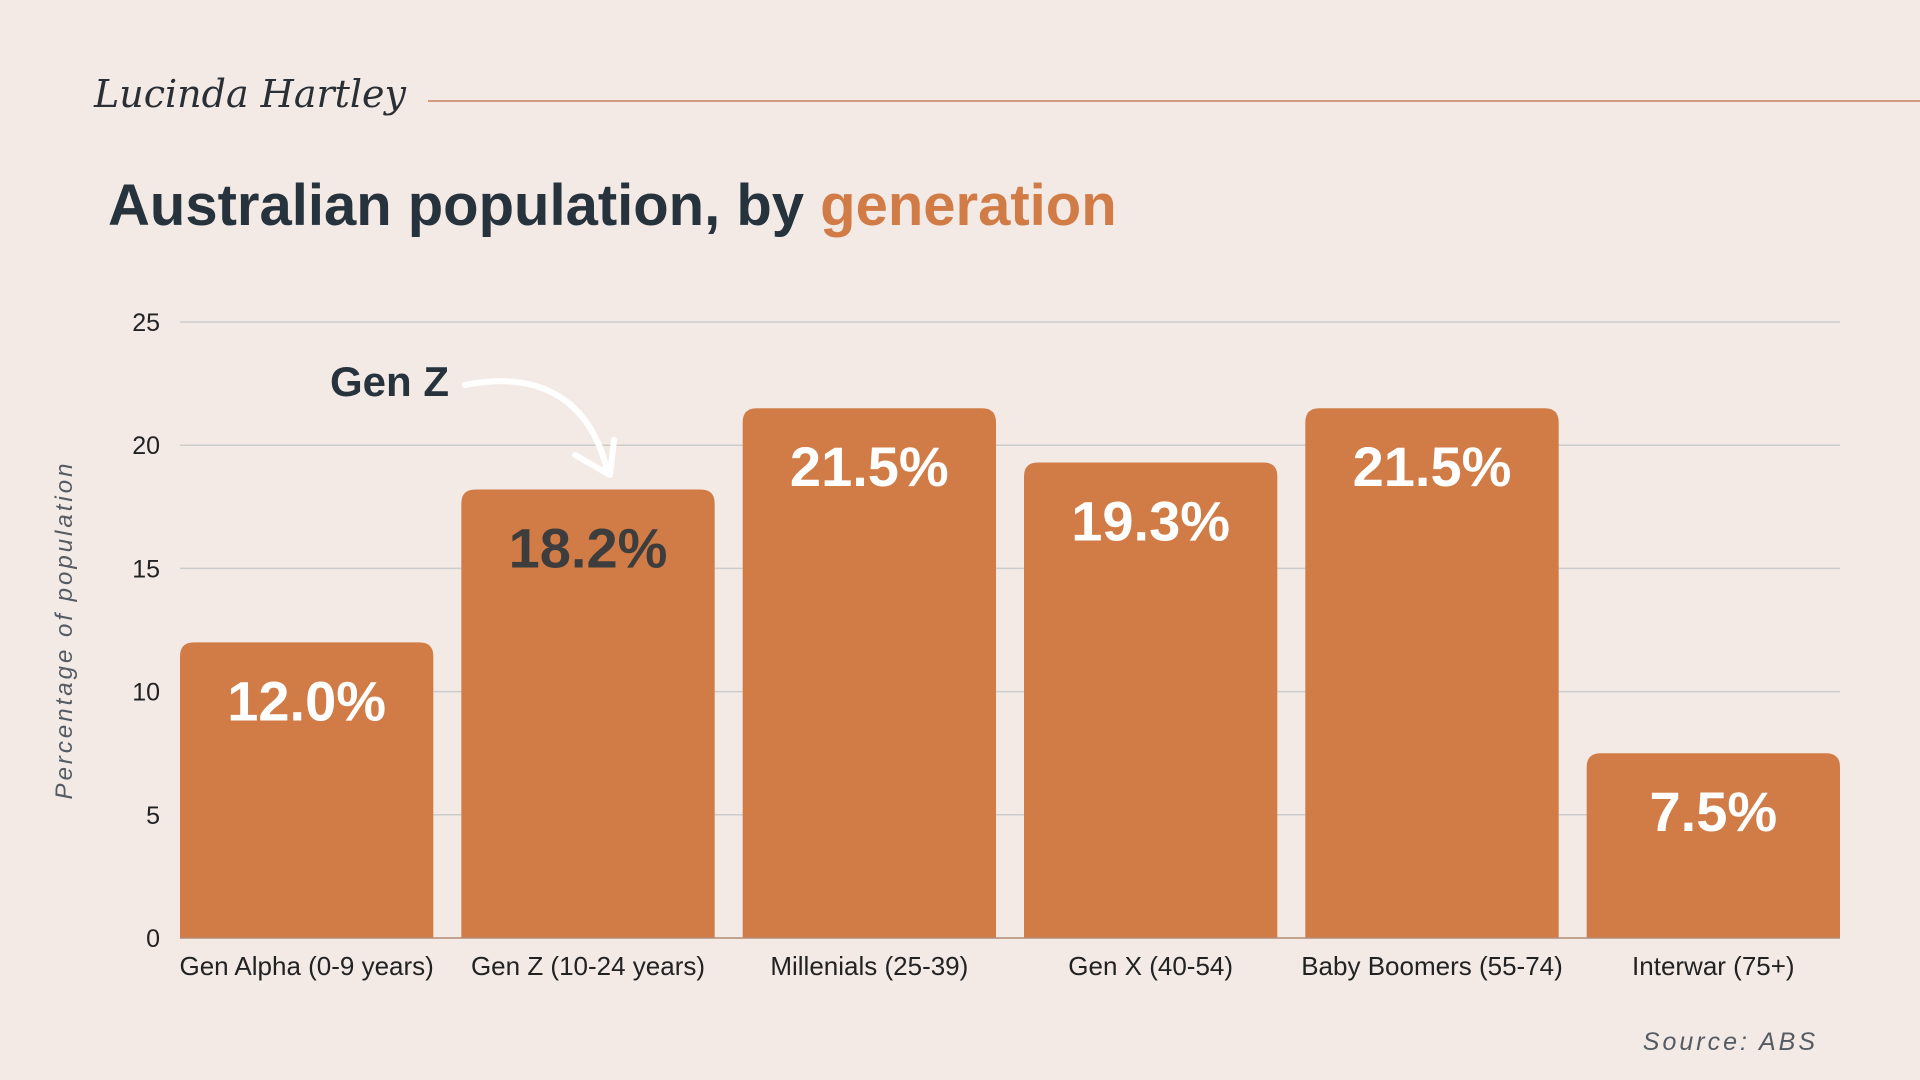 Image resolution: width=1920 pixels, height=1080 pixels. I want to click on x-tick-label: Baby Boomers (55-74), so click(1432, 966).